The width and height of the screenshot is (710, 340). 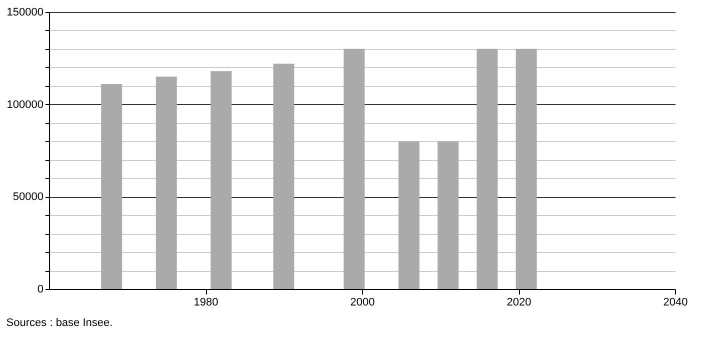 I want to click on x-tick-label: 2020, so click(x=519, y=302).